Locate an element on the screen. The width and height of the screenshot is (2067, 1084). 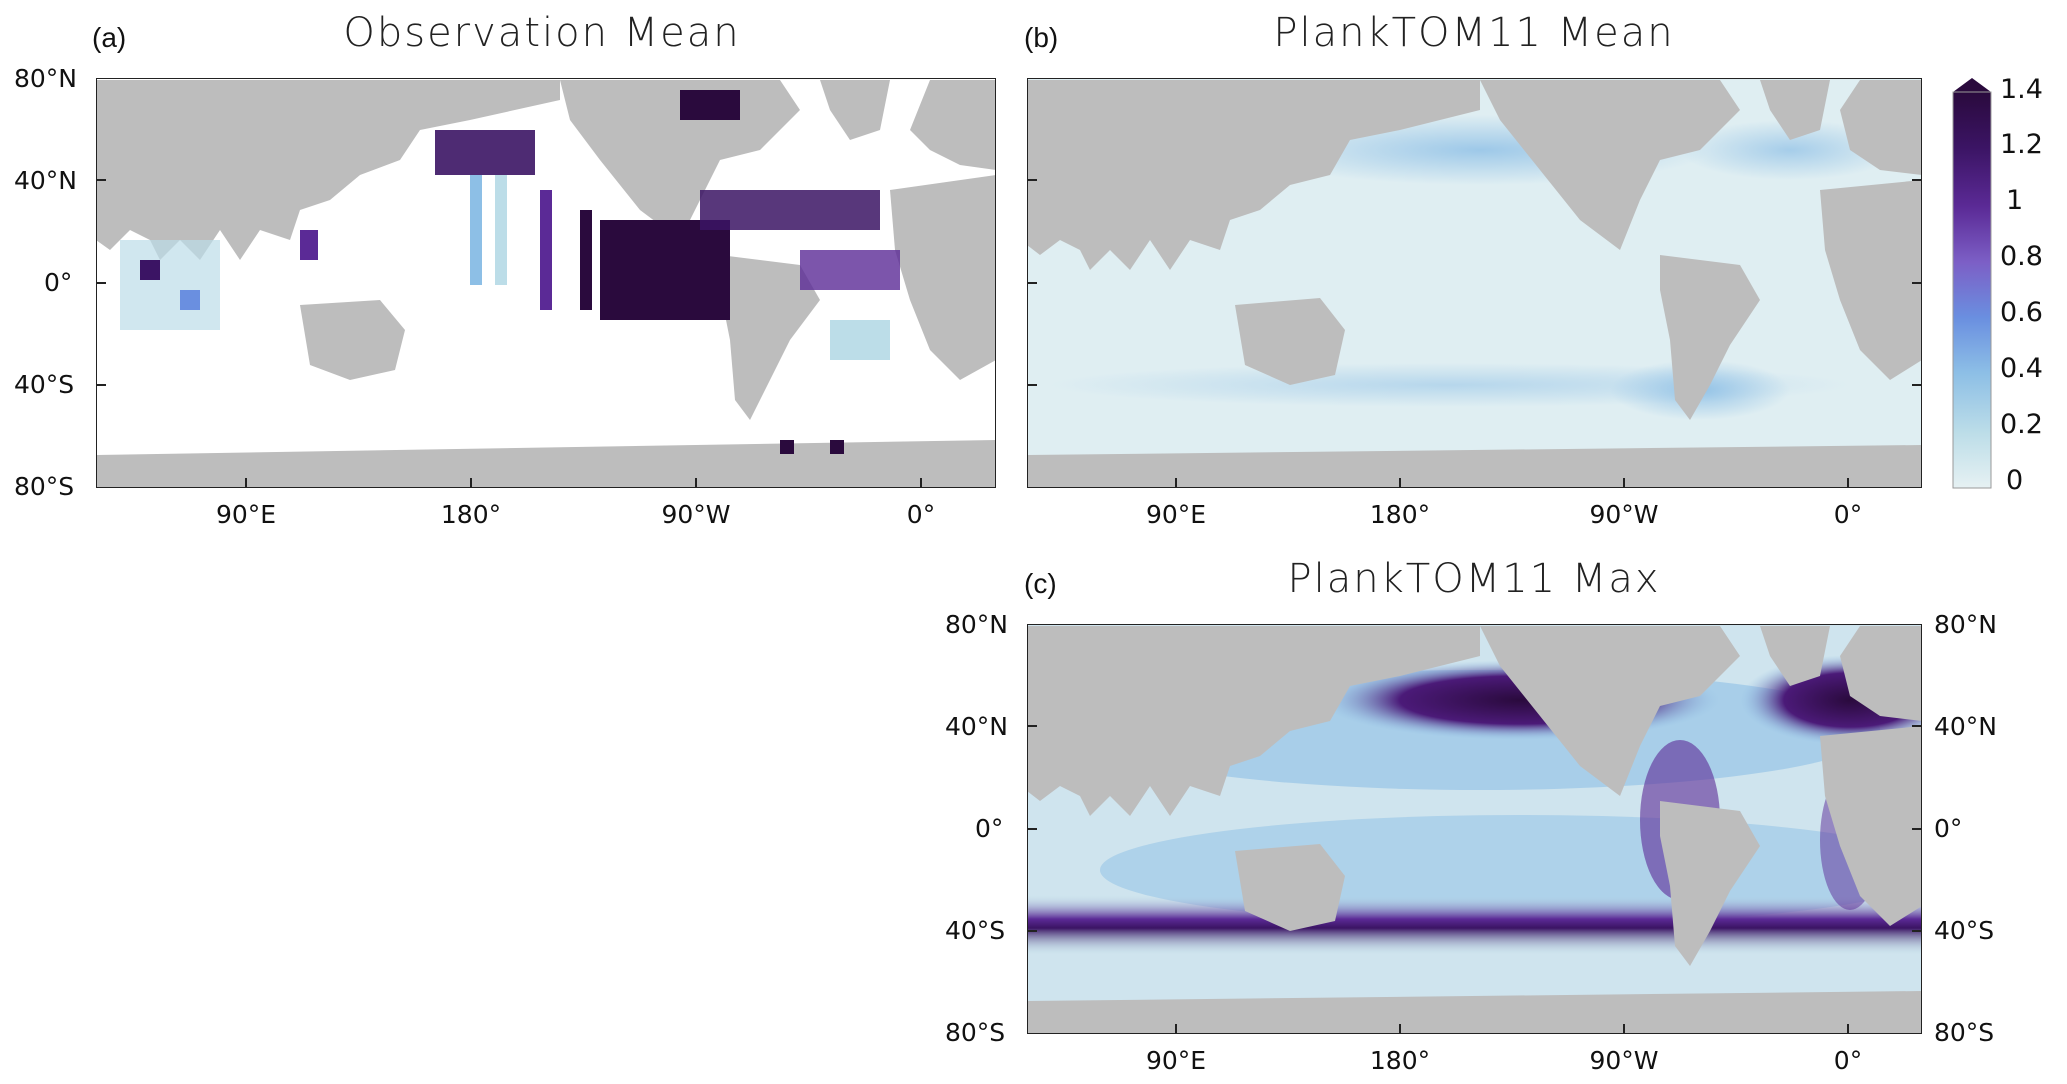
lat-label-c-right-80s: 80°S is located at coordinates (1964, 1032).